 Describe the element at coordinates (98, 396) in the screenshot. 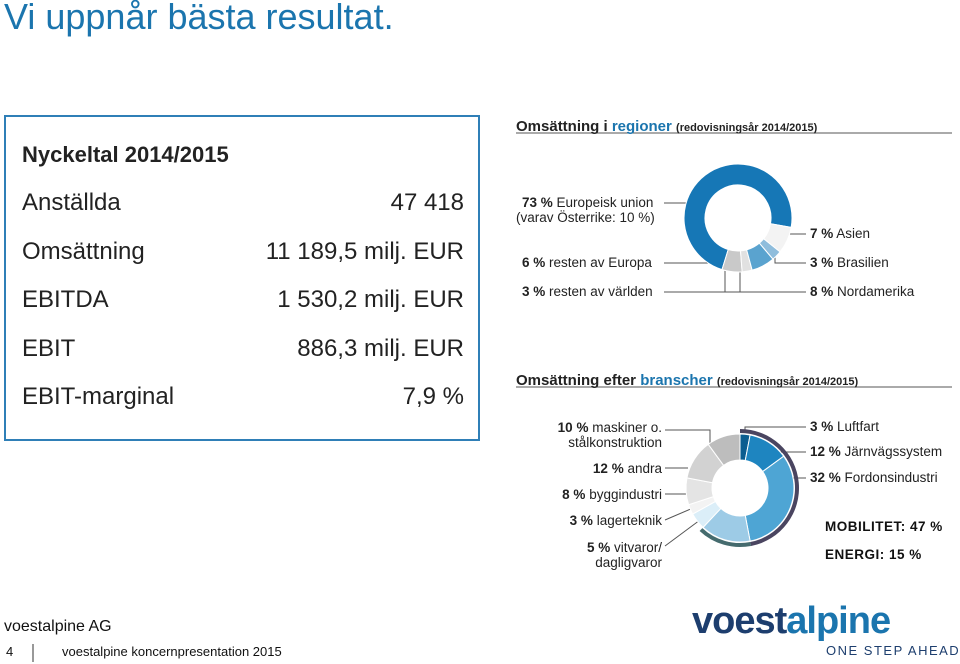

I see `row-label: EBIT-marginal` at that location.